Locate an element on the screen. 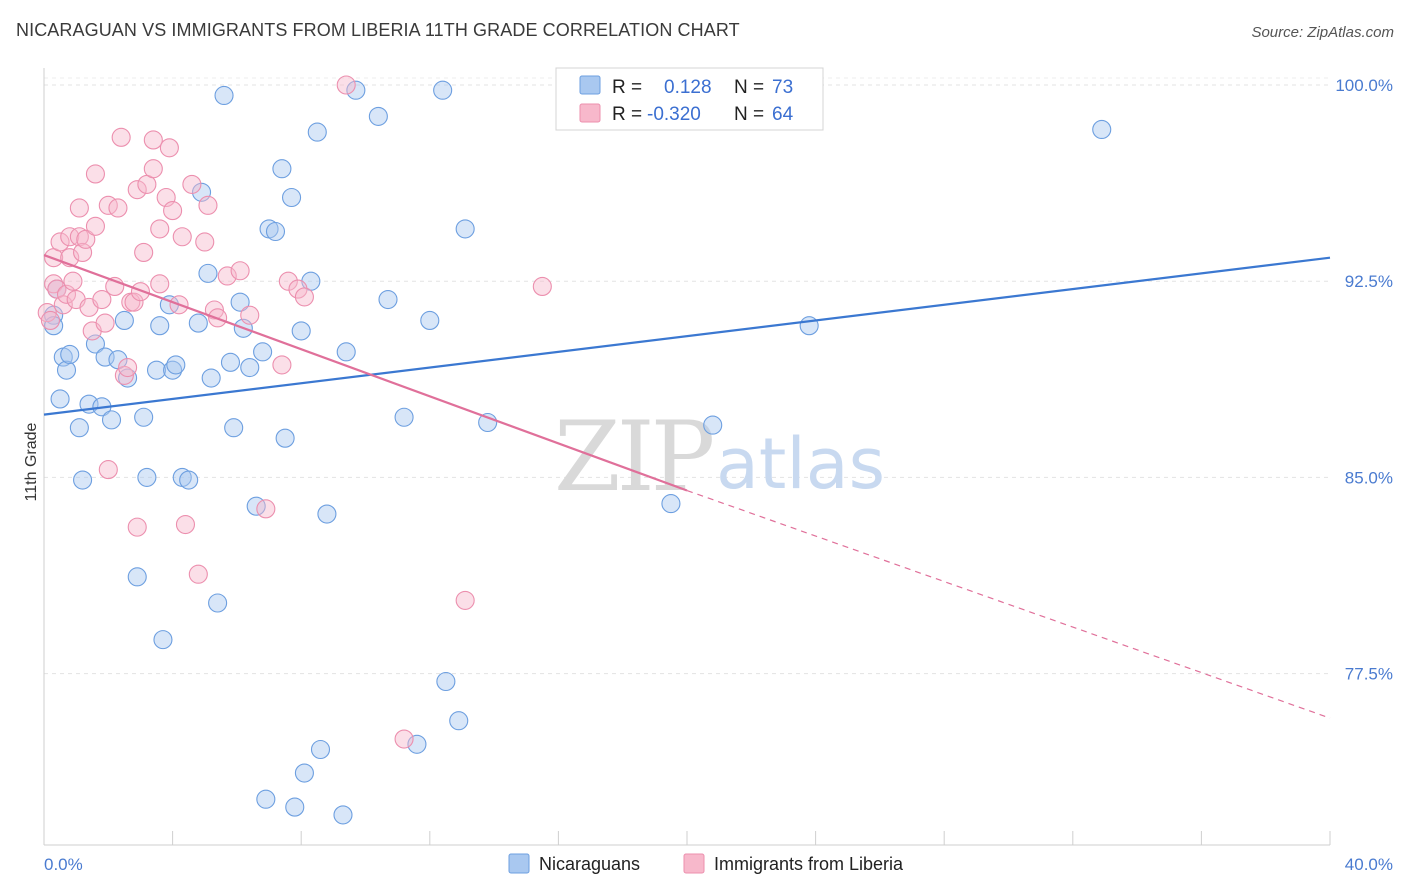 The width and height of the screenshot is (1406, 892). legend-swatch-liberia is located at coordinates (590, 113).